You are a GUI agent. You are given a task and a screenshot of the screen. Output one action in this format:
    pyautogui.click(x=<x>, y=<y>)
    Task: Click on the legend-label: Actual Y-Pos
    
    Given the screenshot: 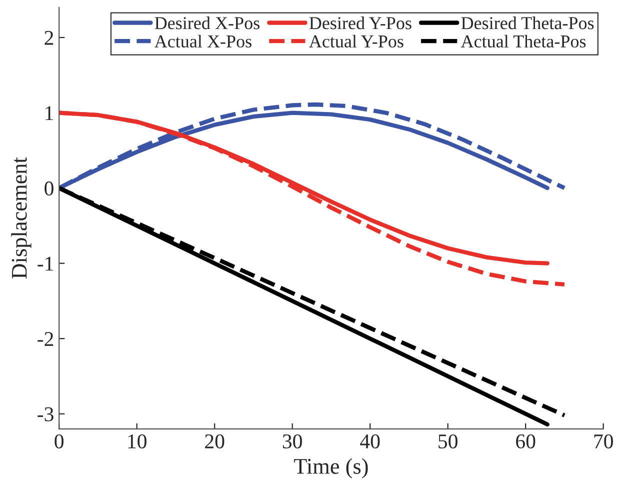 What is the action you would take?
    pyautogui.click(x=356, y=41)
    